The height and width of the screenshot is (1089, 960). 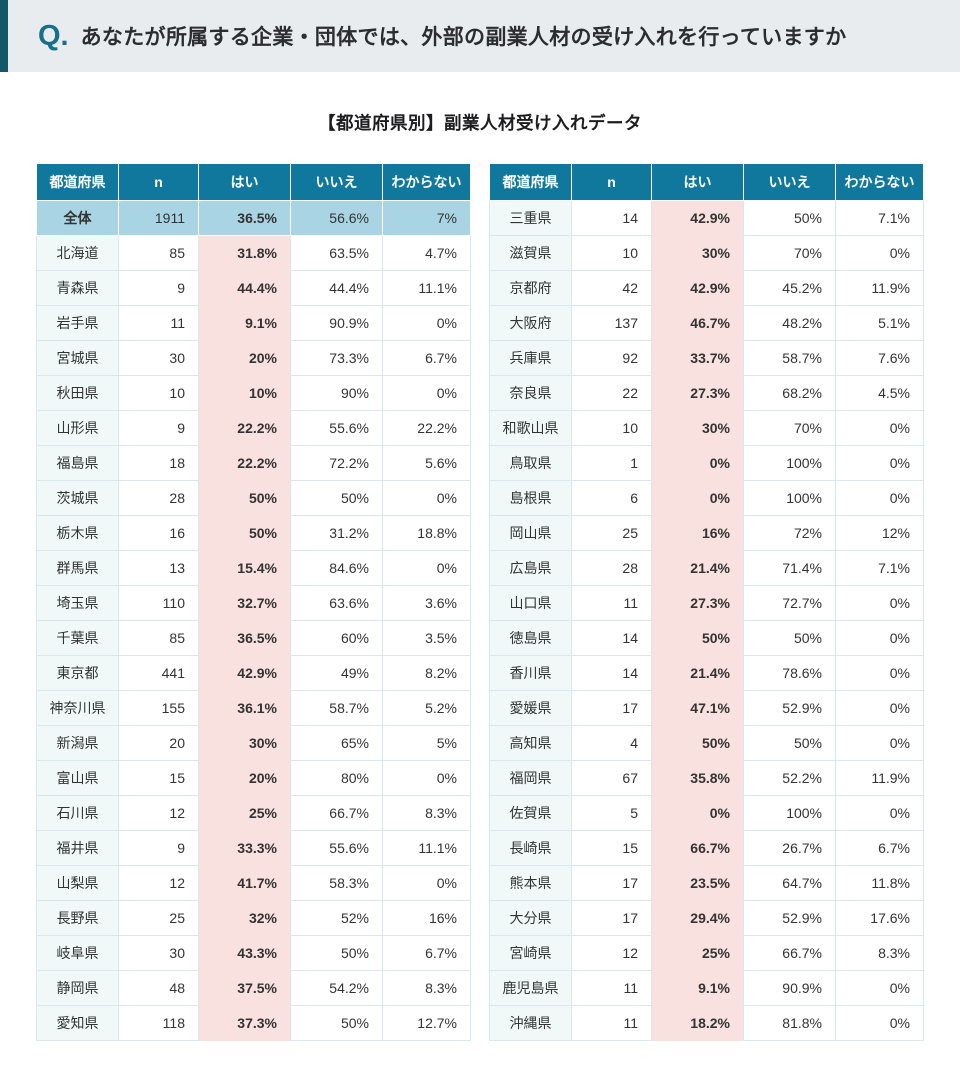 What do you see at coordinates (530, 568) in the screenshot?
I see `prefecture-name-cell: 広島県` at bounding box center [530, 568].